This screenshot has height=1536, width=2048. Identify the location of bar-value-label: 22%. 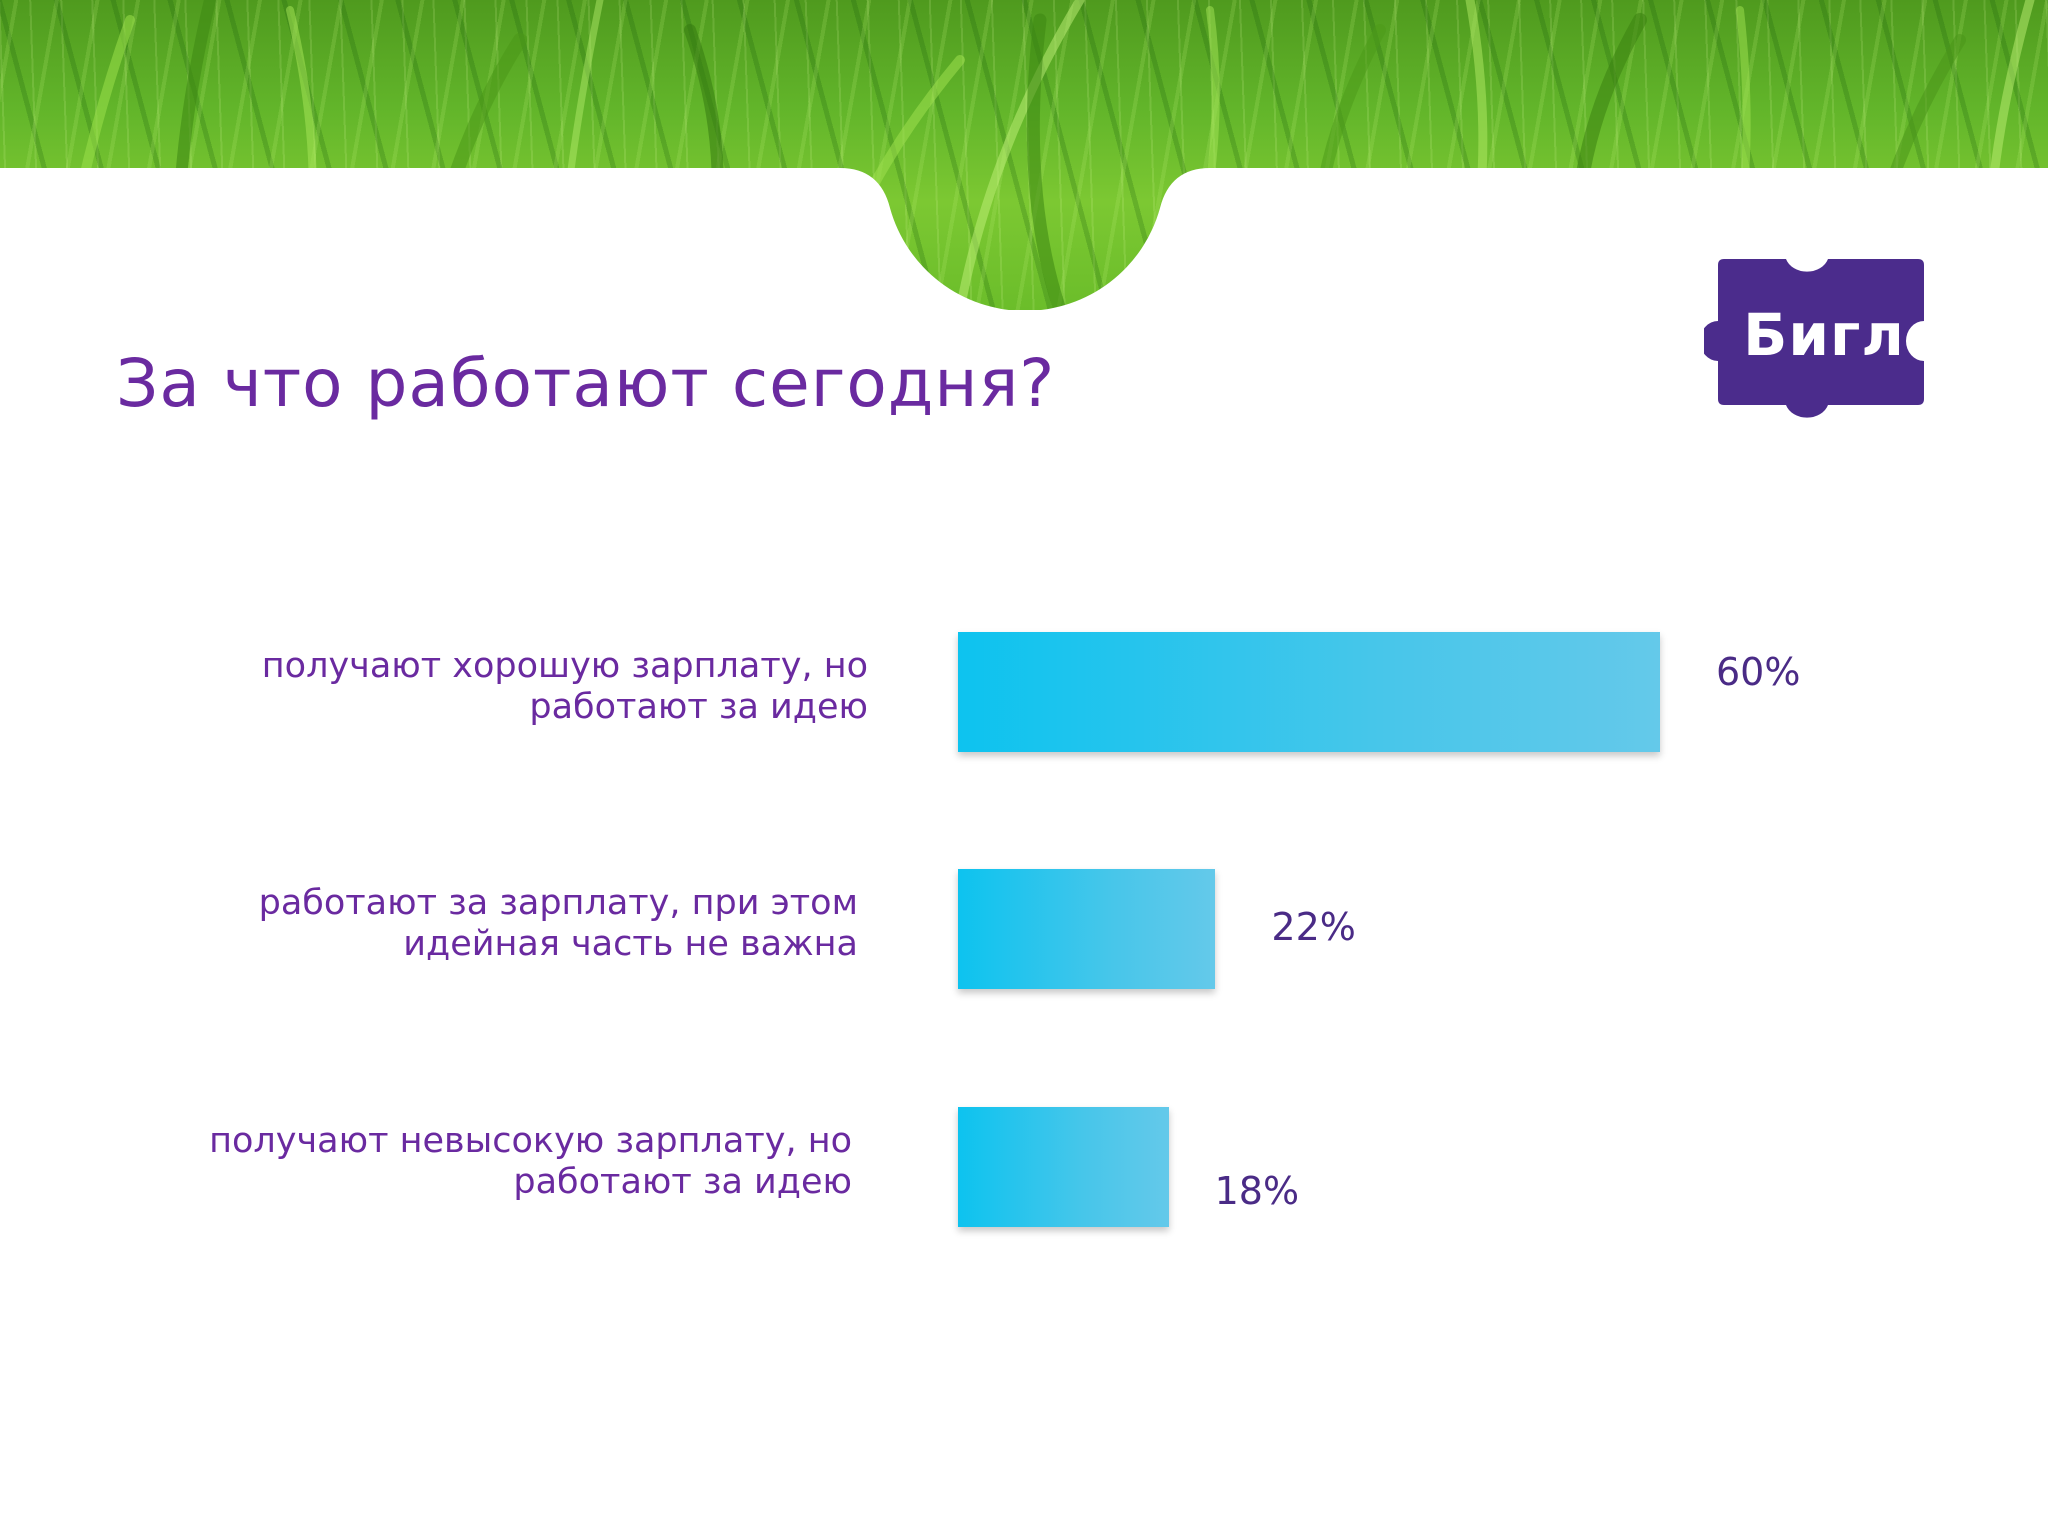
(1313, 927).